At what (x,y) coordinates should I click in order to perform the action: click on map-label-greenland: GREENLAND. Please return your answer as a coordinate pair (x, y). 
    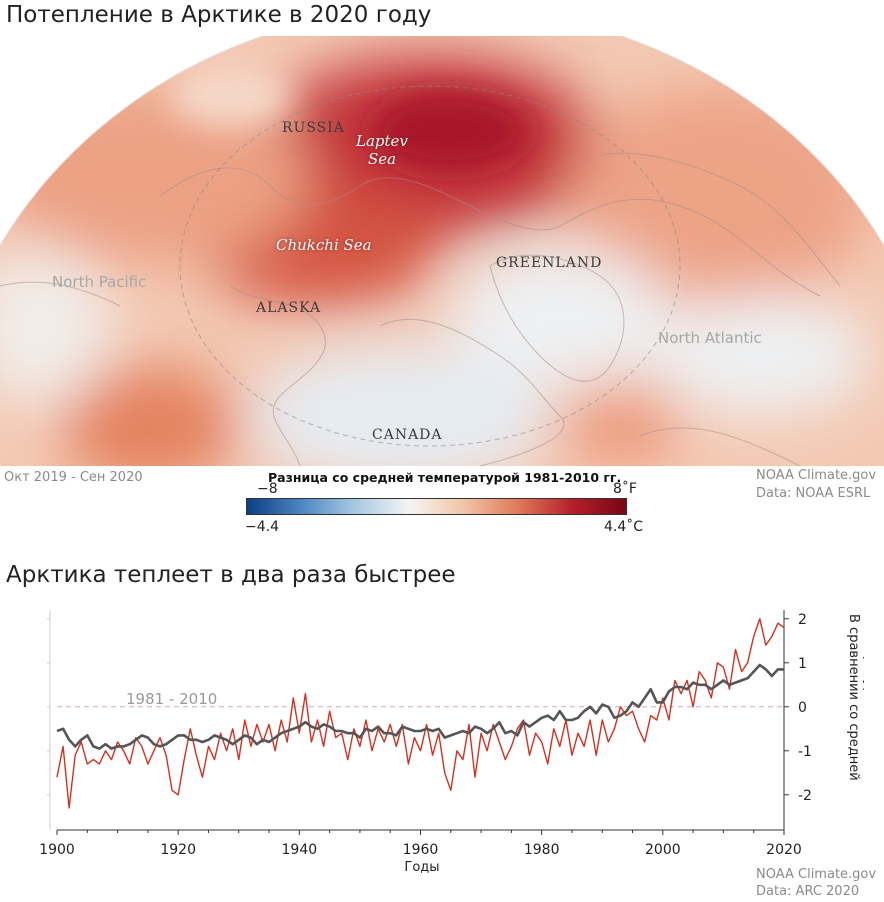
    Looking at the image, I should click on (549, 263).